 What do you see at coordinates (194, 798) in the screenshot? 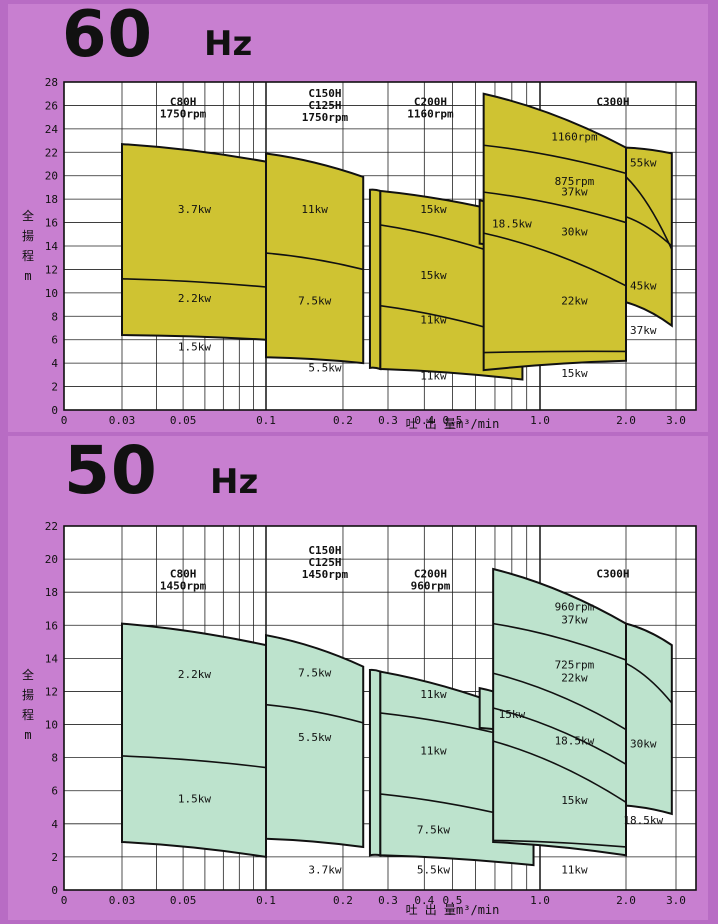
I see `power-label: 1.5kw` at bounding box center [194, 798].